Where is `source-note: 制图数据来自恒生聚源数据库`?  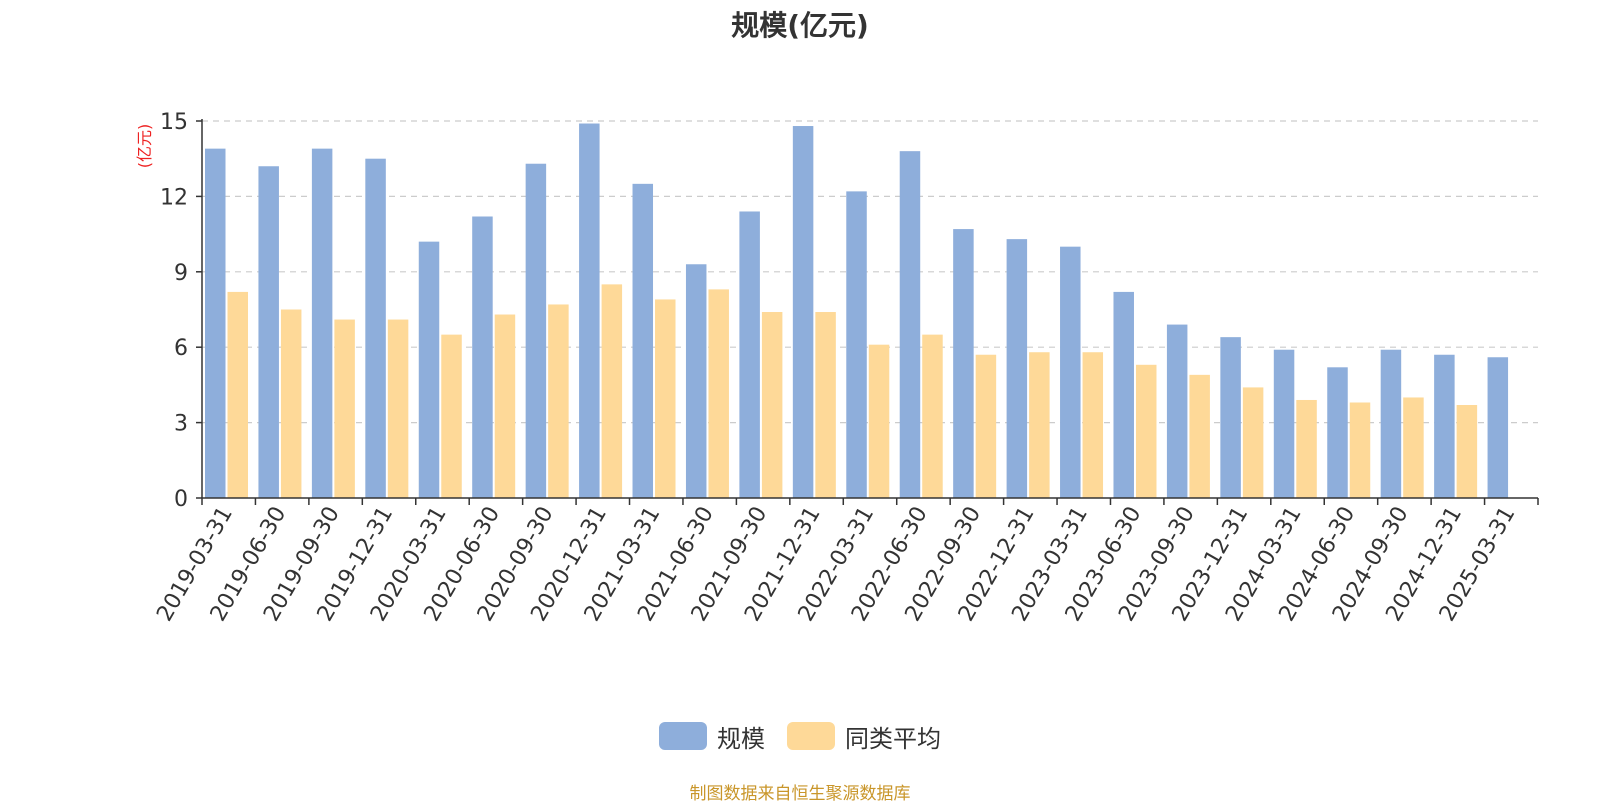
source-note: 制图数据来自恒生聚源数据库 is located at coordinates (800, 794).